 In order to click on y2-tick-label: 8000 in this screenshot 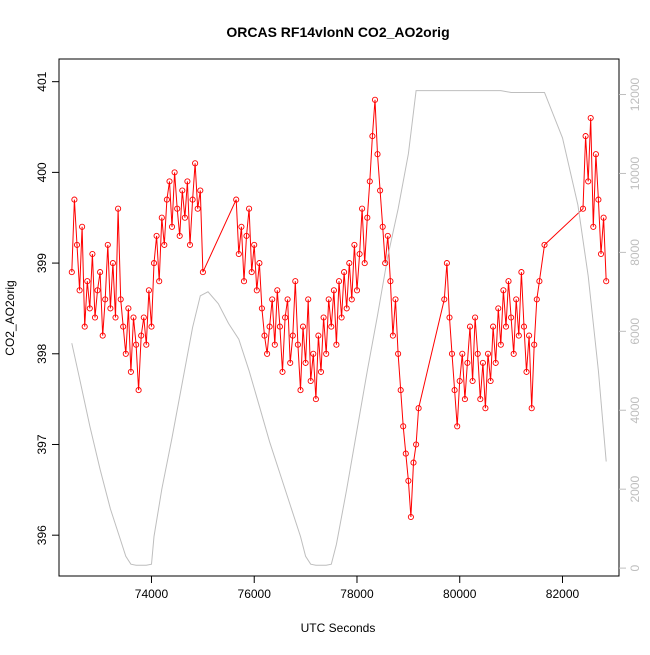, I will do `click(635, 252)`.